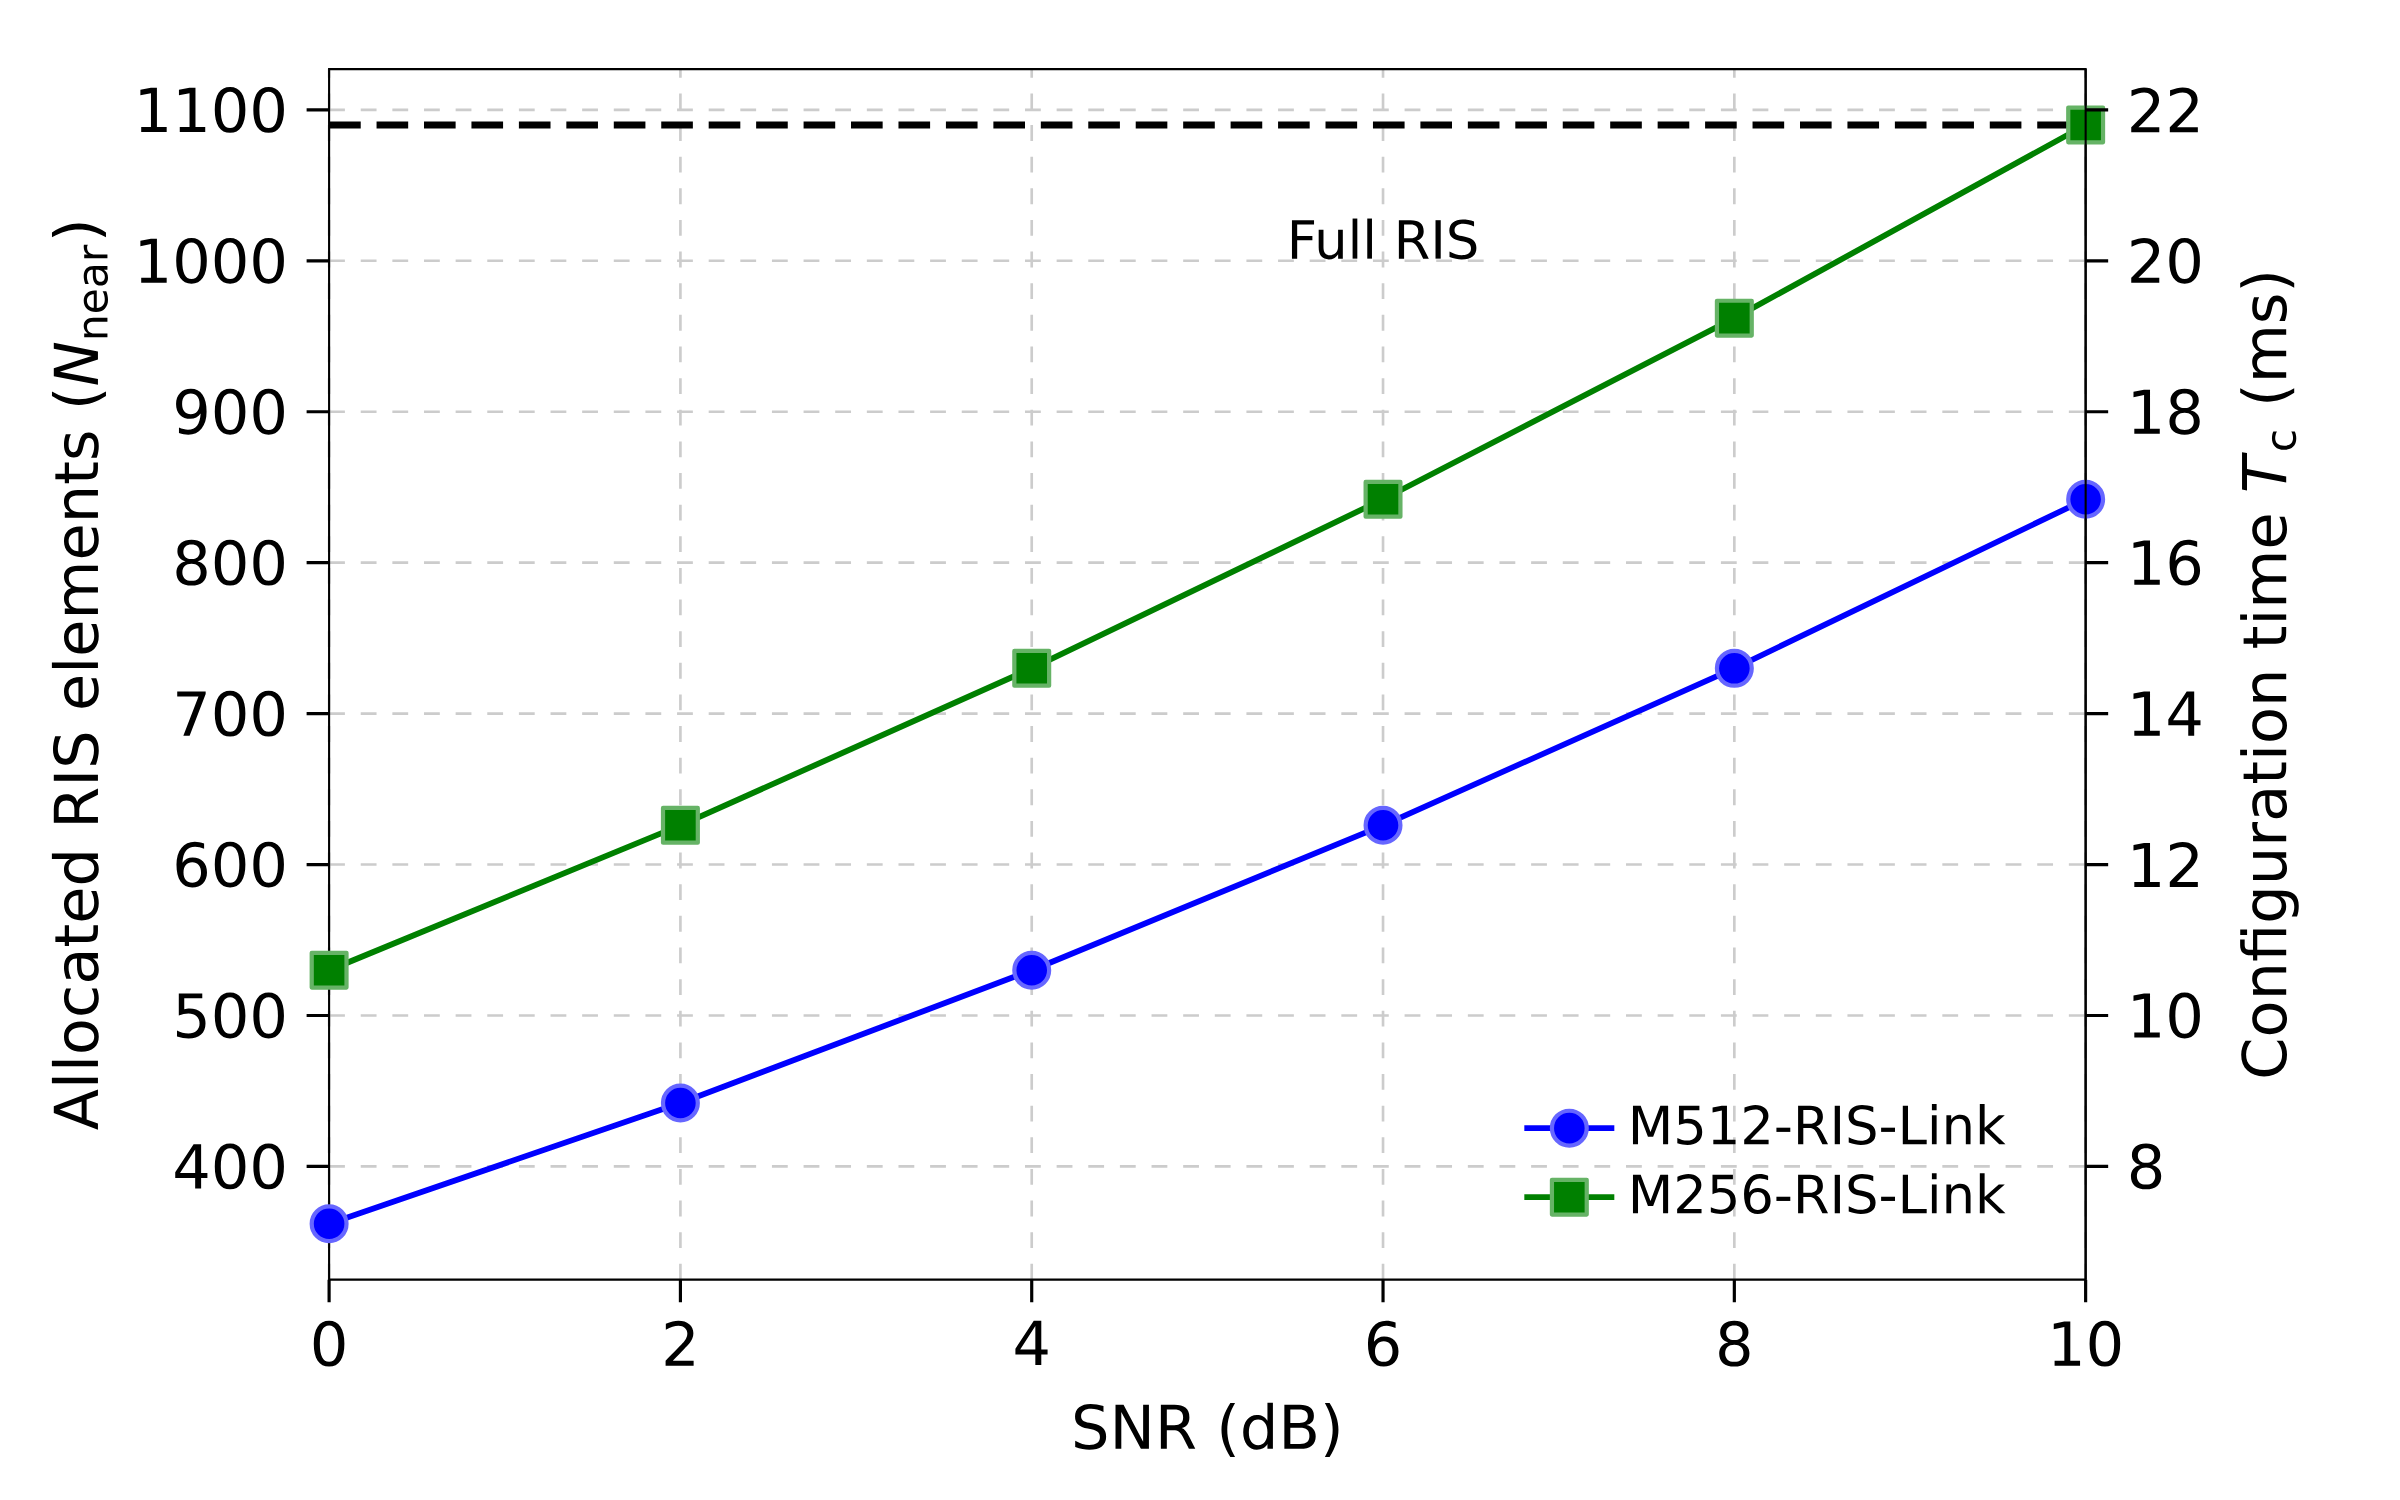 Image resolution: width=2400 pixels, height=1500 pixels. I want to click on x-axis-title: SNR (dB), so click(1207, 1429).